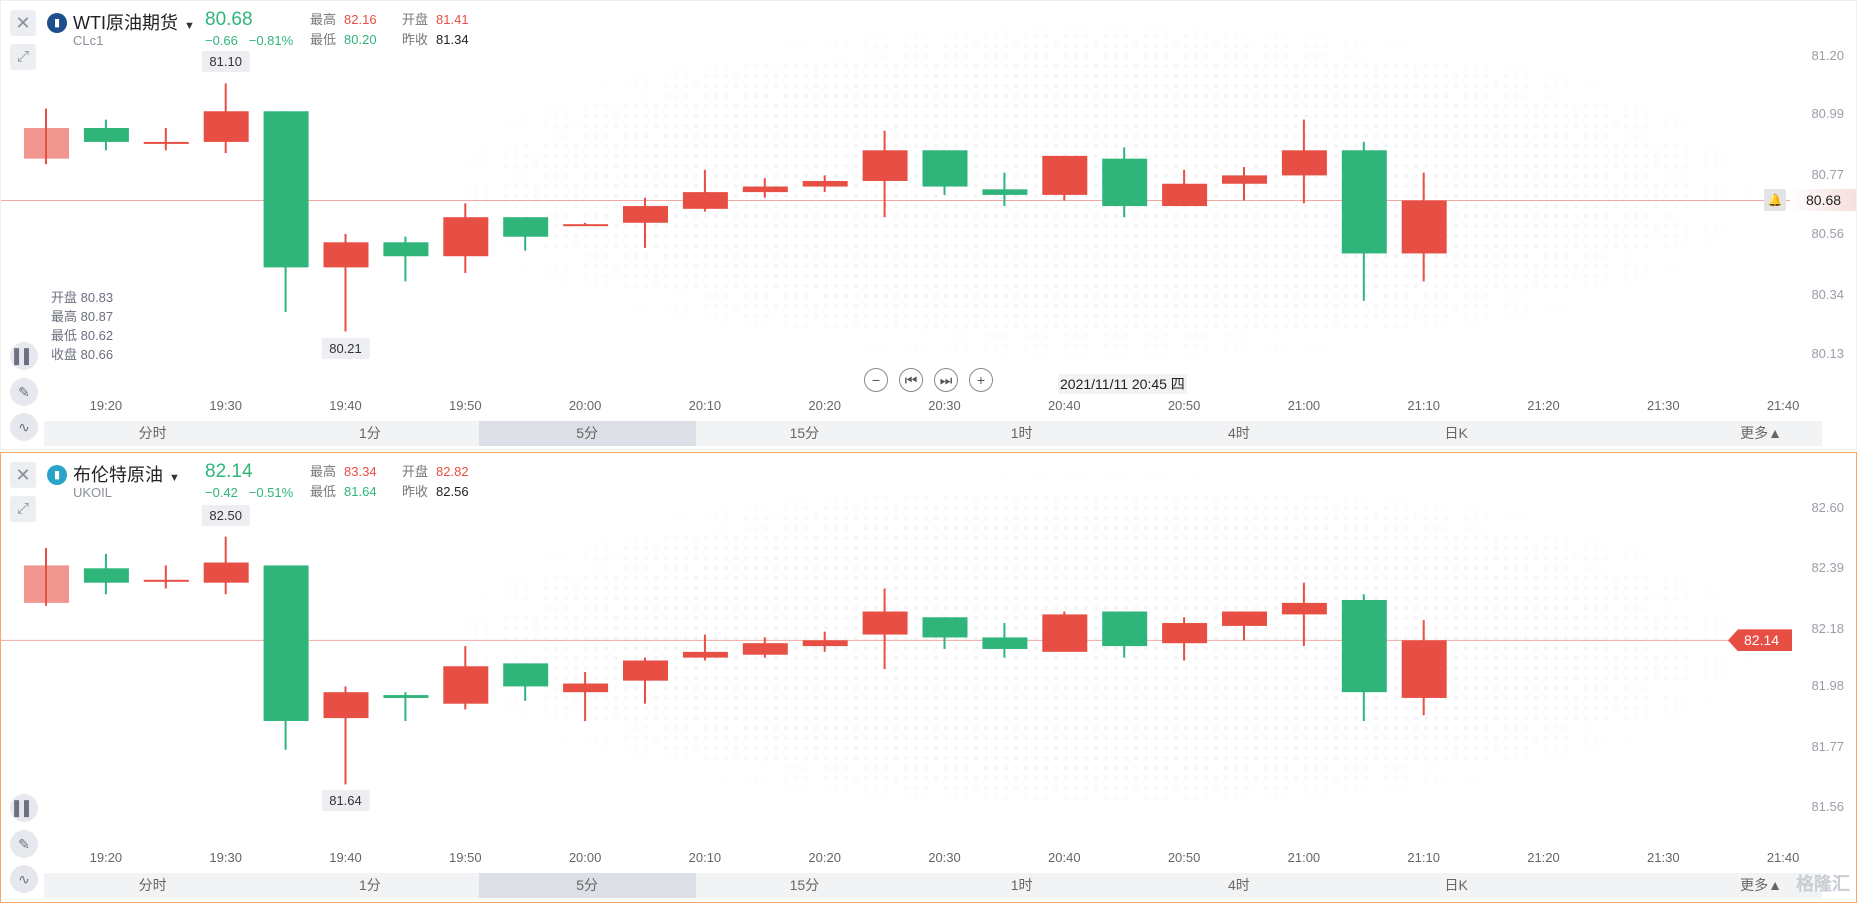  Describe the element at coordinates (1663, 405) in the screenshot. I see `x-axis-label: 21:30` at that location.